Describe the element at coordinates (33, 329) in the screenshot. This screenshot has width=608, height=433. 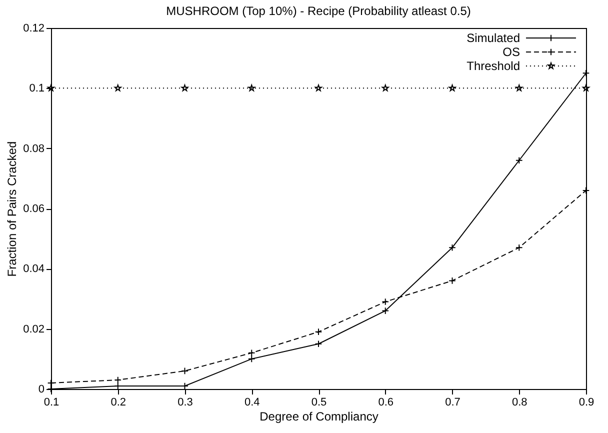
I see `y-tick-label: 0.02` at that location.